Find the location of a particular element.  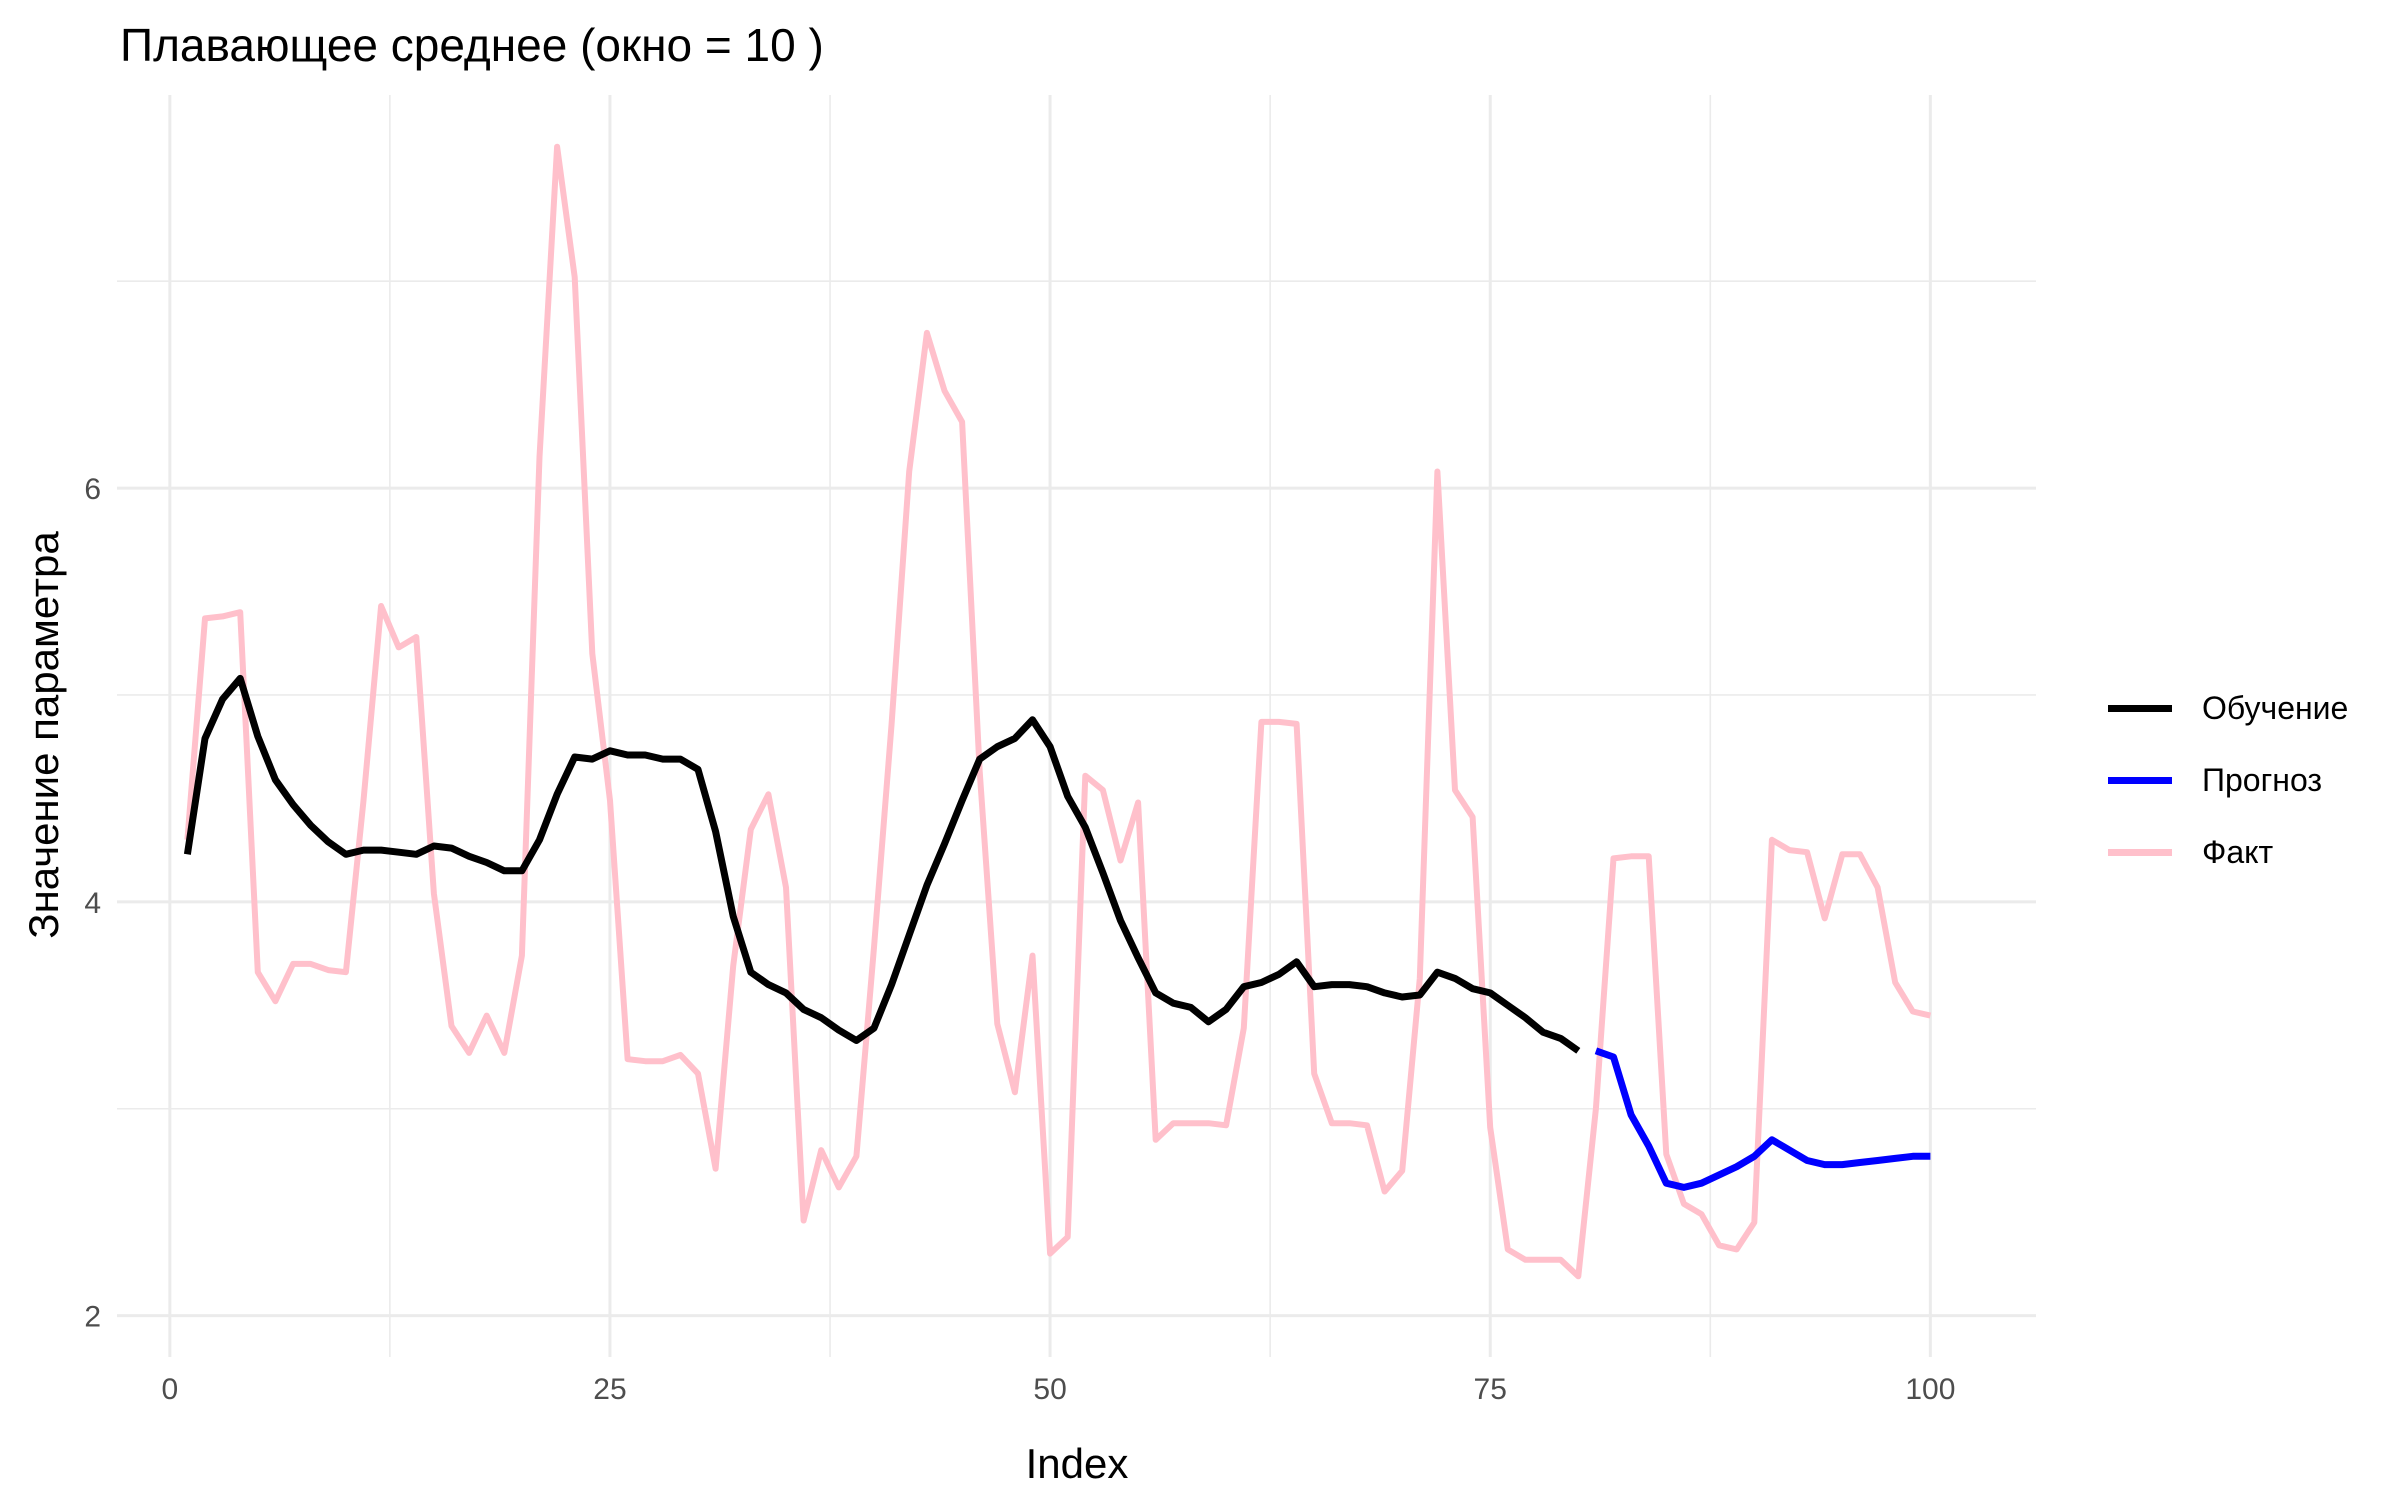

y-tick-label: 2 is located at coordinates (92, 1317).